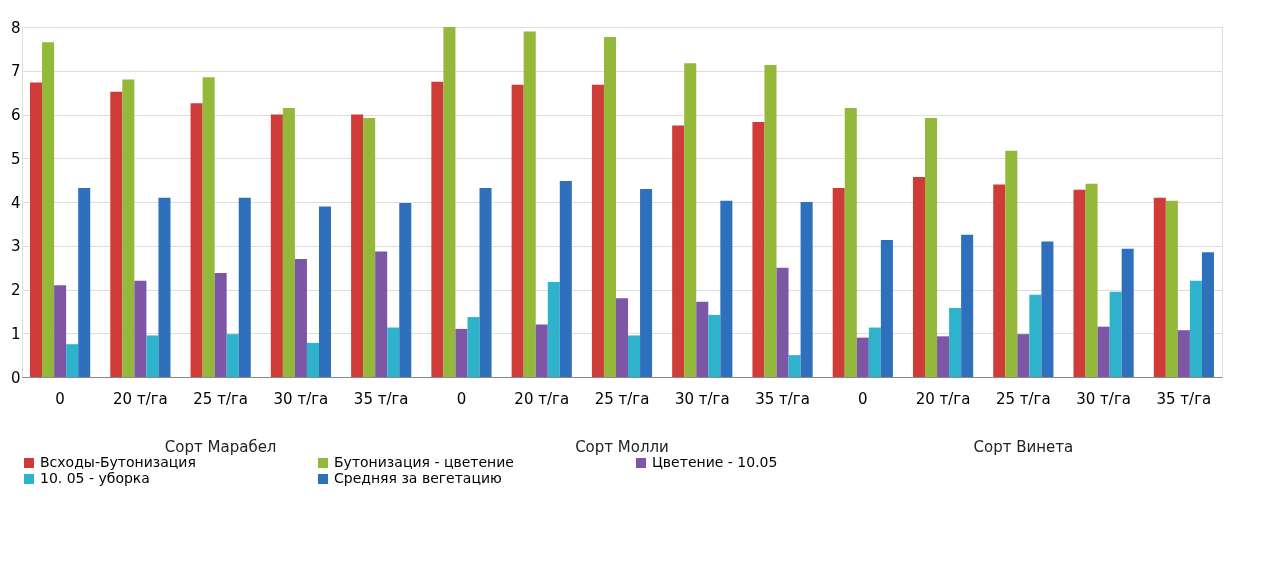 This screenshot has height=576, width=1283. What do you see at coordinates (220, 447) in the screenshot?
I see `text: Сорт Марабел` at bounding box center [220, 447].